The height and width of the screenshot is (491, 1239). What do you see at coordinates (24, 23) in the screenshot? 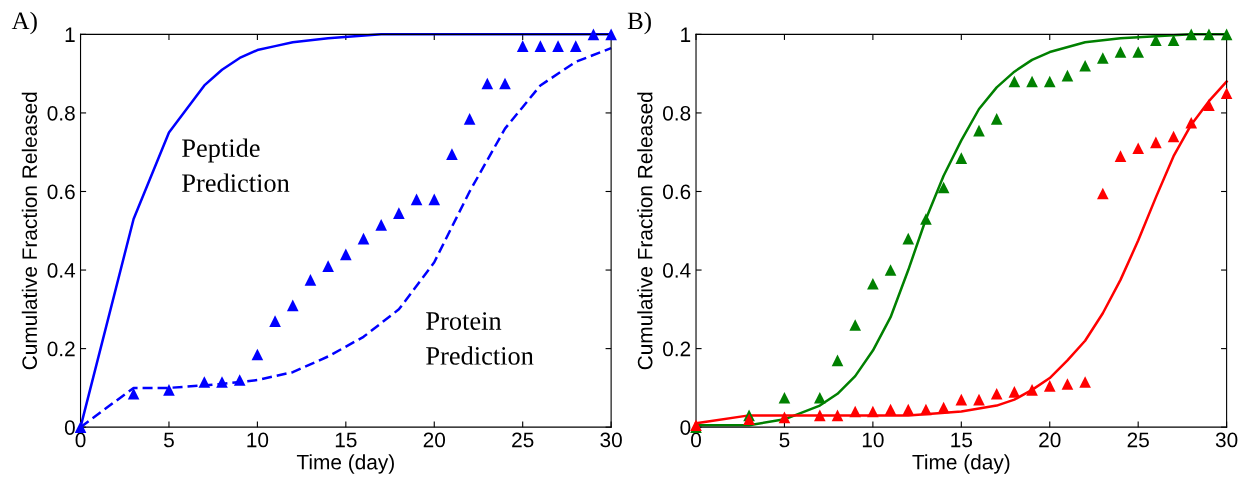
I see `chart-title: A)` at bounding box center [24, 23].